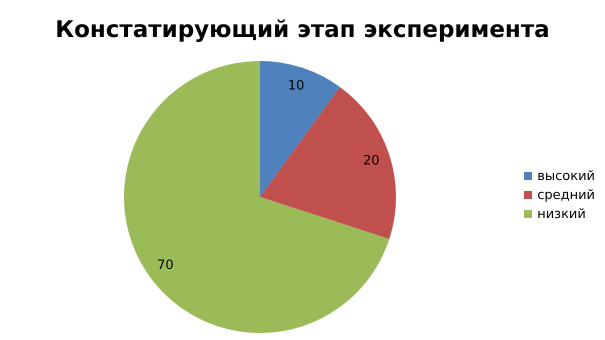  Describe the element at coordinates (300, 129) in the screenshot. I see `pie-slice` at that location.